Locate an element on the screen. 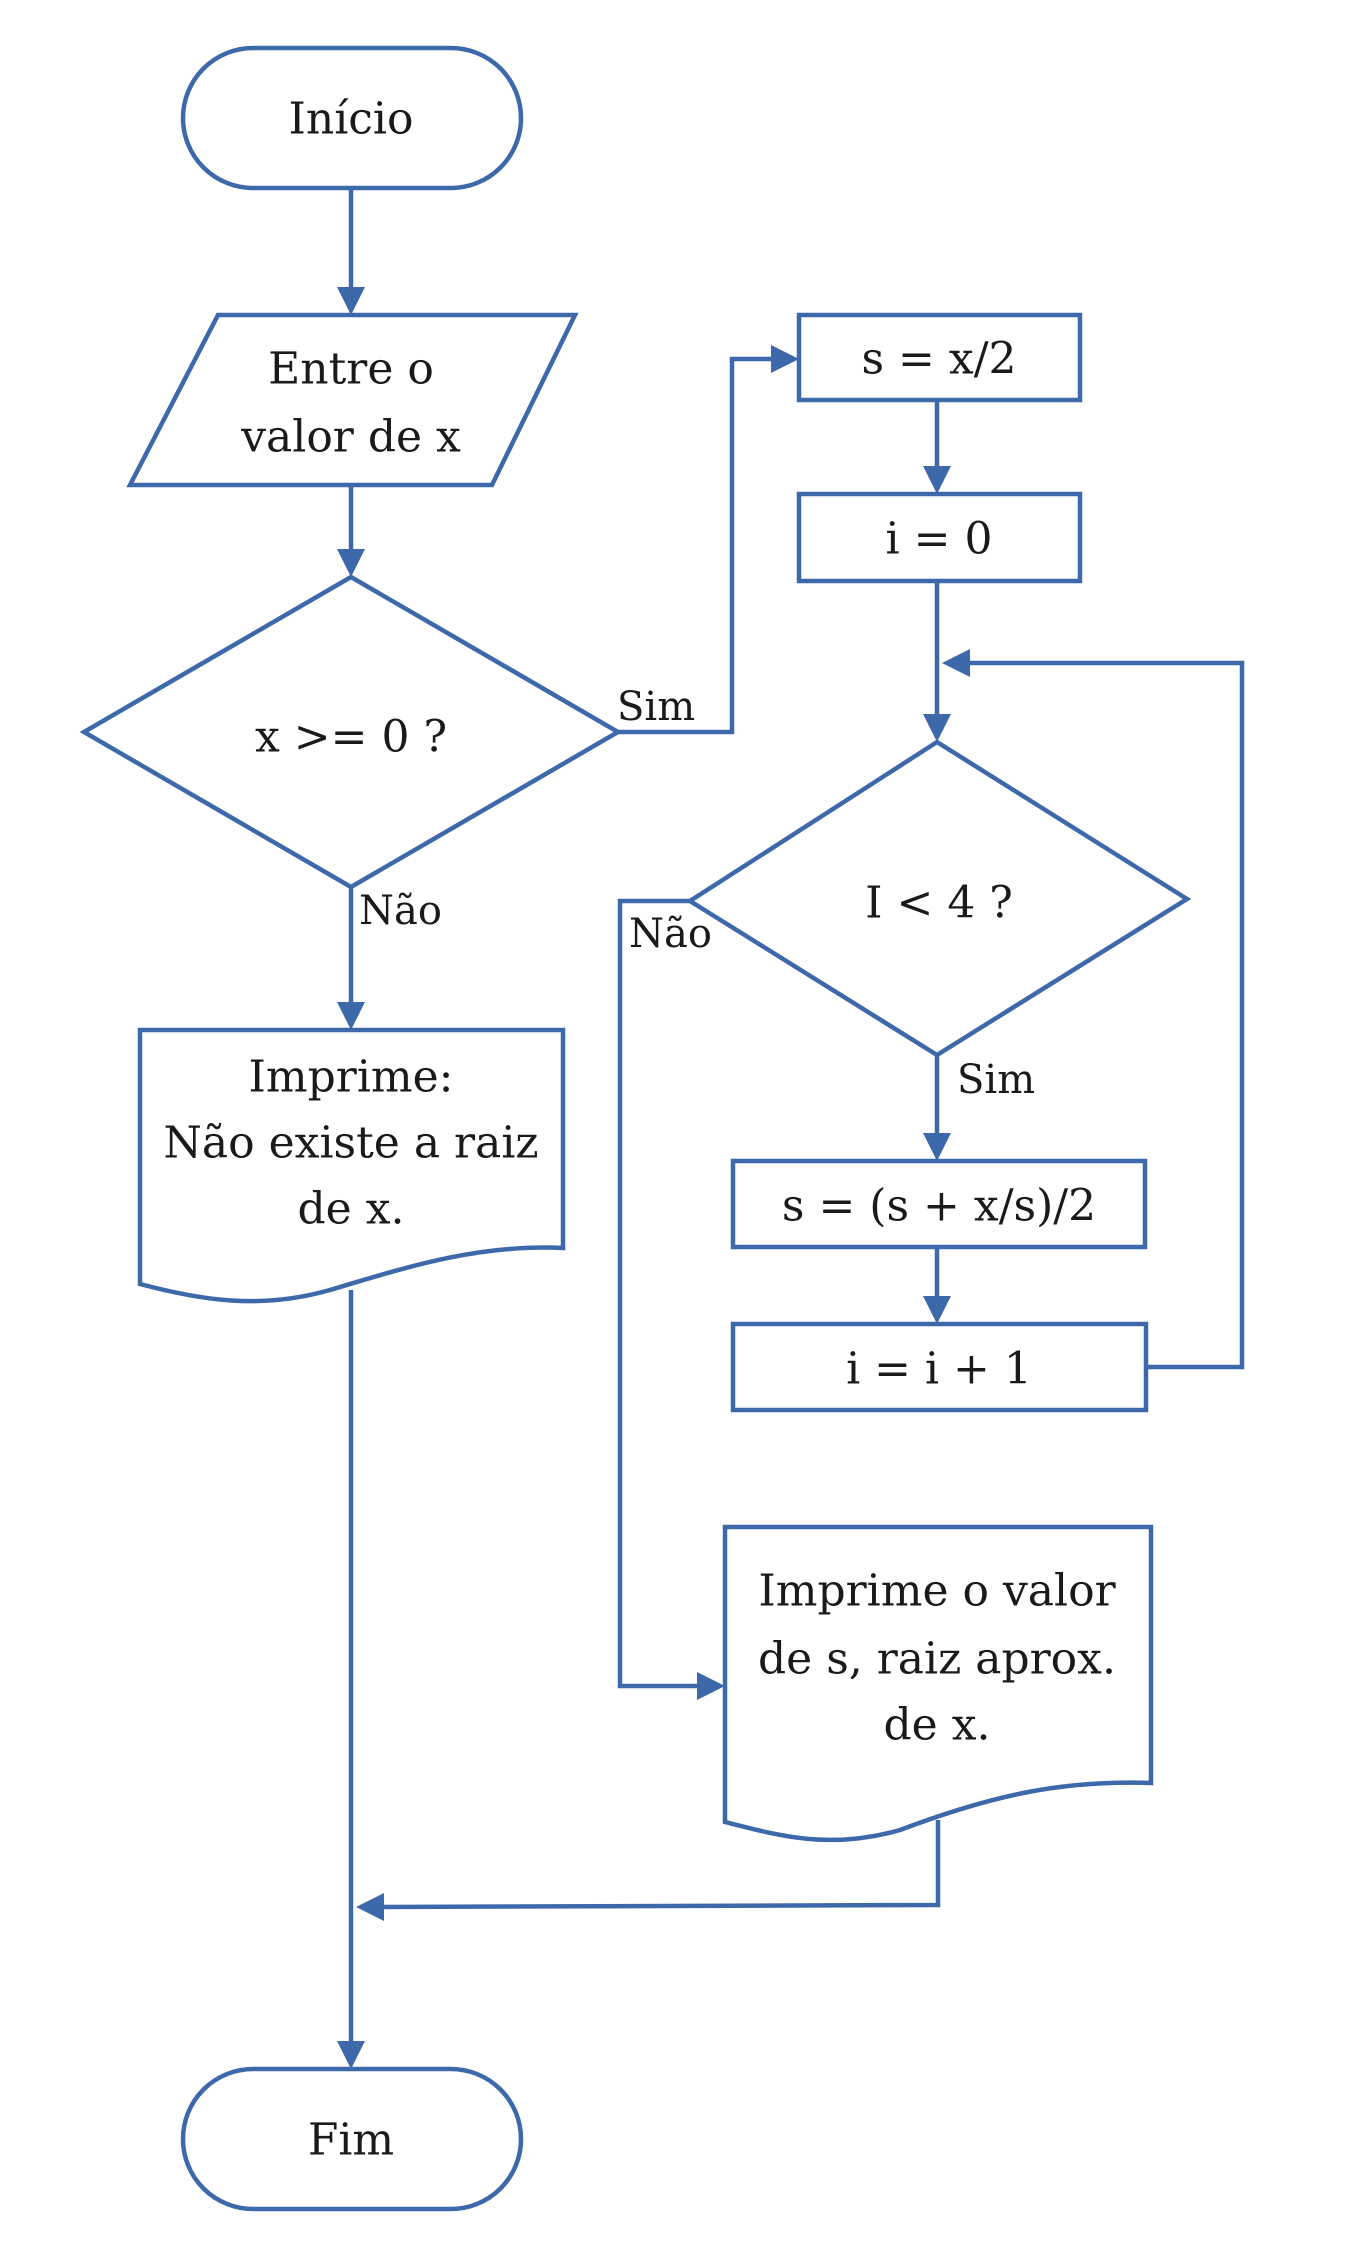 The height and width of the screenshot is (2250, 1350). process-increment-i: i = i + 1 is located at coordinates (939, 1367).